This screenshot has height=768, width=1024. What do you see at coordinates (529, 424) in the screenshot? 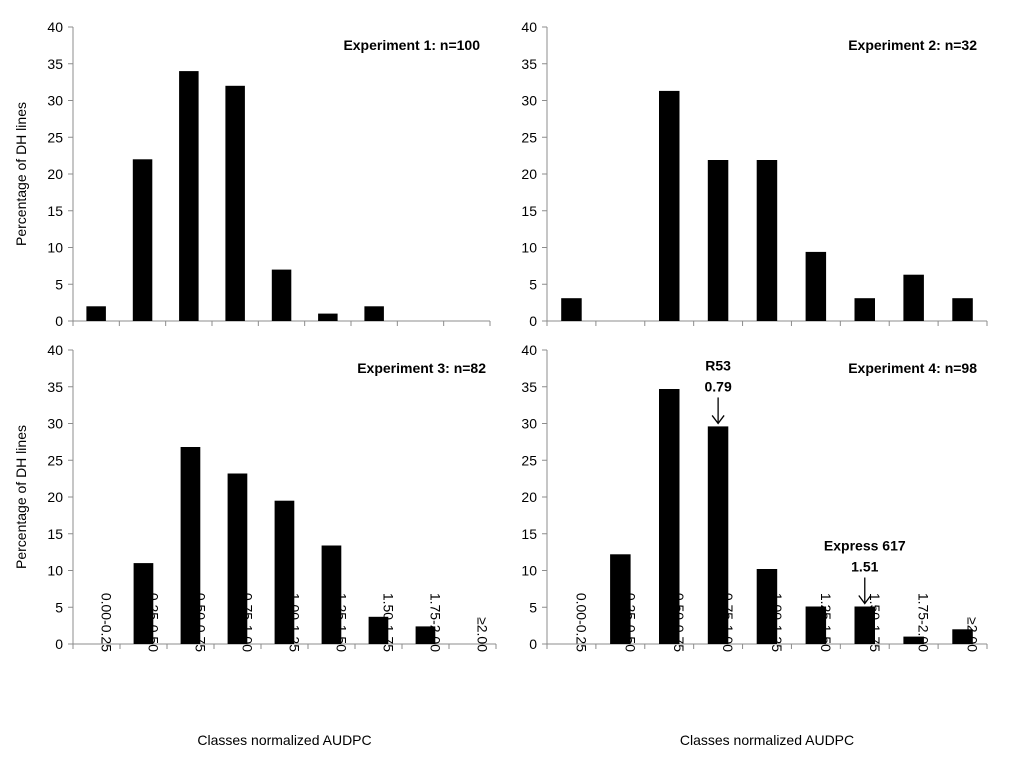
I see `panel-4-y-tick-label: 30` at bounding box center [529, 424].